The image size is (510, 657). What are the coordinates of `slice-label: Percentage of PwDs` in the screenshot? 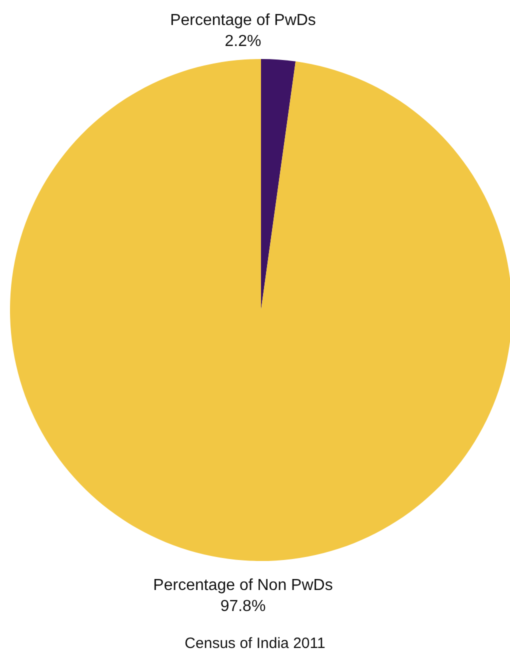 It's located at (243, 20).